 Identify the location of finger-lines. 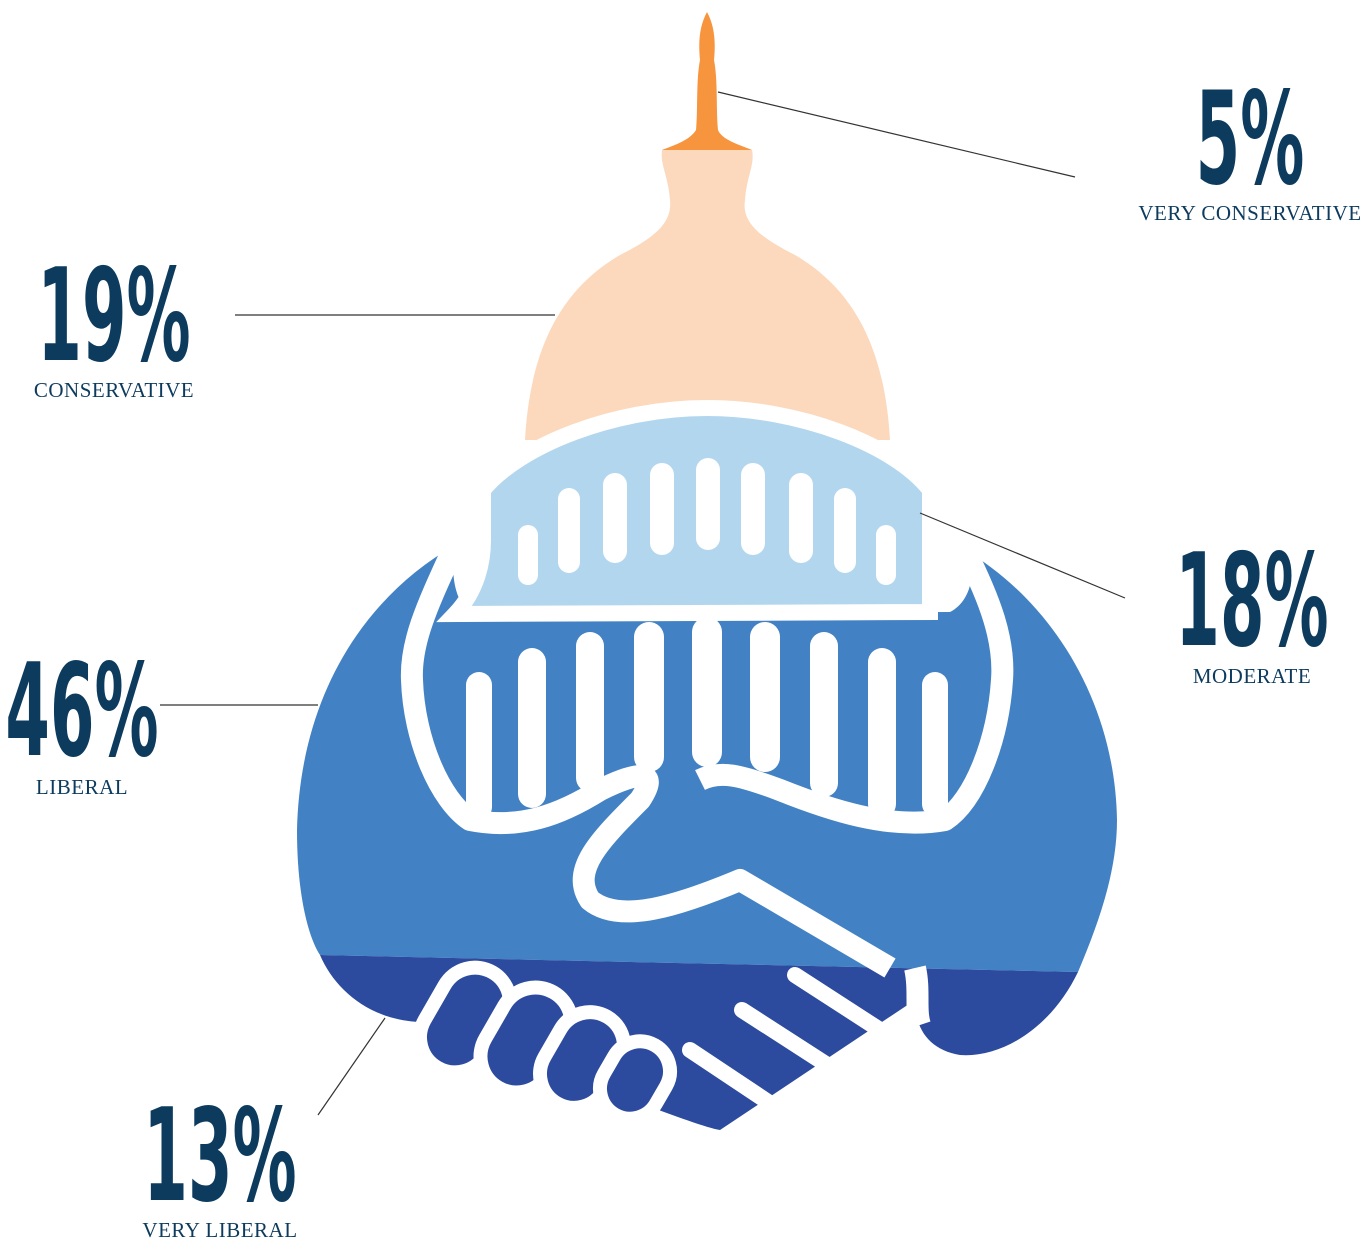
(785, 1042).